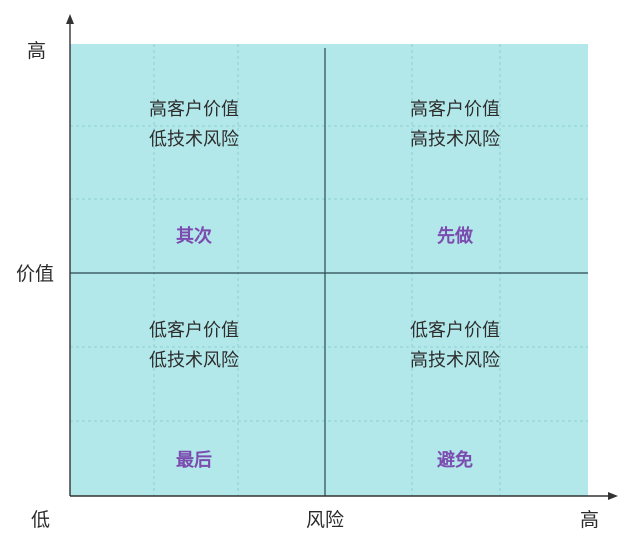  Describe the element at coordinates (455, 236) in the screenshot. I see `quadrant-top-right-action: 先做` at that location.